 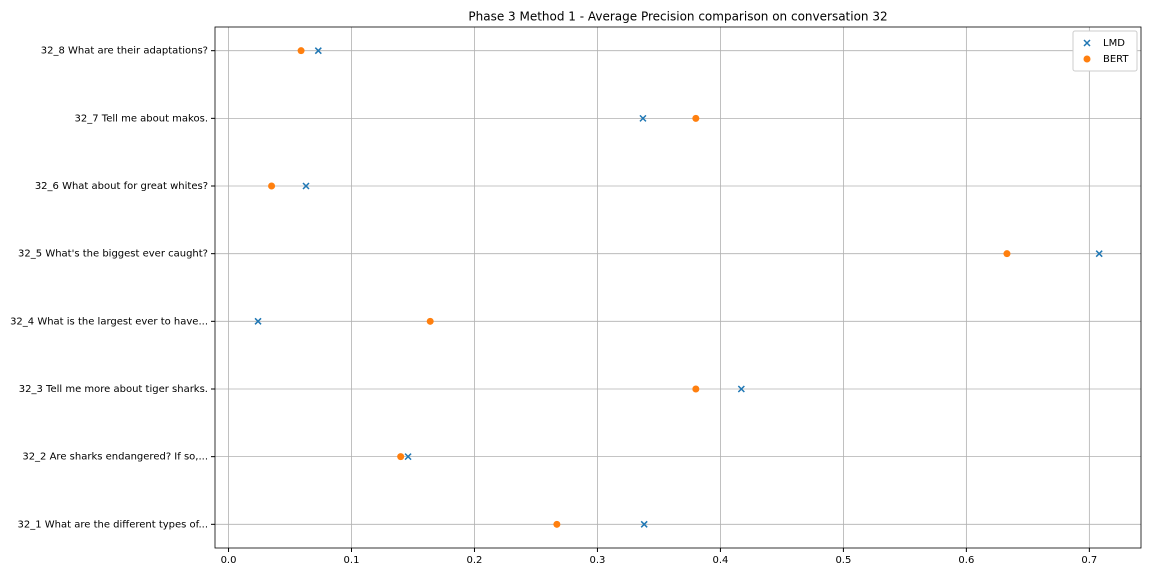 What do you see at coordinates (113, 389) in the screenshot?
I see `y-tick-label: 32_3 Tell me more about tiger sharks.` at bounding box center [113, 389].